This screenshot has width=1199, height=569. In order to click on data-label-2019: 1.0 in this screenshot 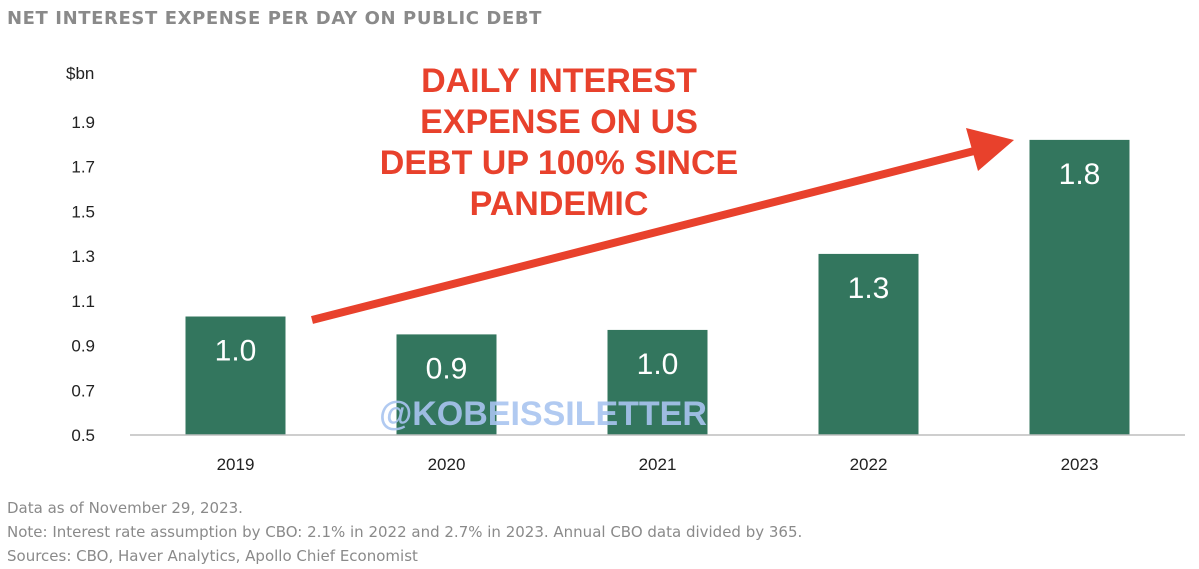, I will do `click(236, 351)`.